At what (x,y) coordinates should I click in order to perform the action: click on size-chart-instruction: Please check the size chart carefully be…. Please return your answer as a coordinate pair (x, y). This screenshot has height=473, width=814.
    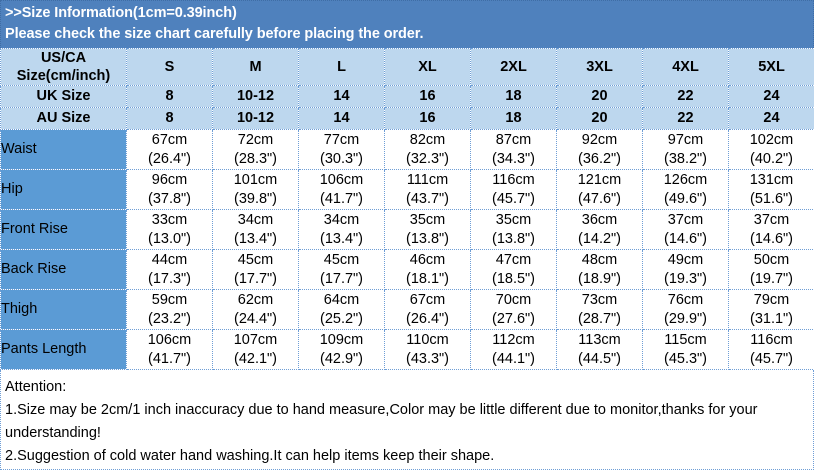
    Looking at the image, I should click on (214, 34).